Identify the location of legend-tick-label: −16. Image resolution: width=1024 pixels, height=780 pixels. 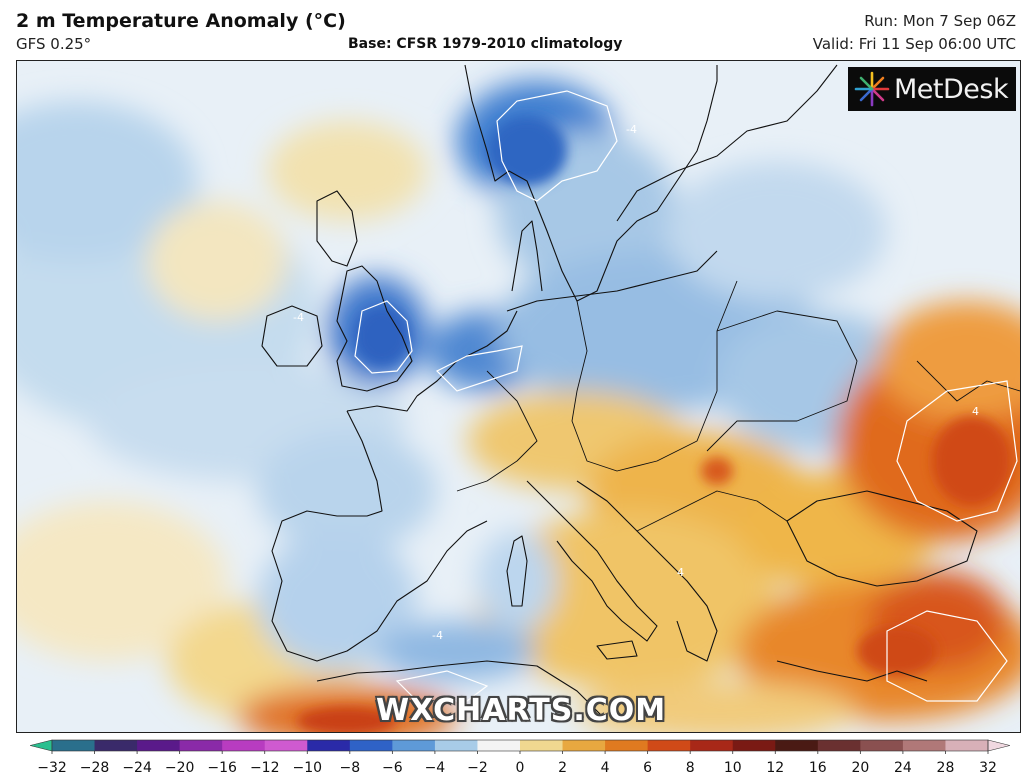
(222, 768).